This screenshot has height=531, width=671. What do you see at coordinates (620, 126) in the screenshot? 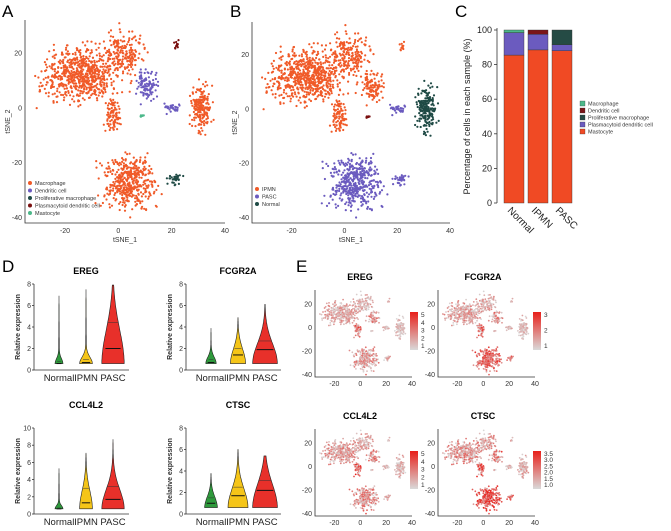
I see `legend-label: Plasmacytoid dendritic cell` at bounding box center [620, 126].